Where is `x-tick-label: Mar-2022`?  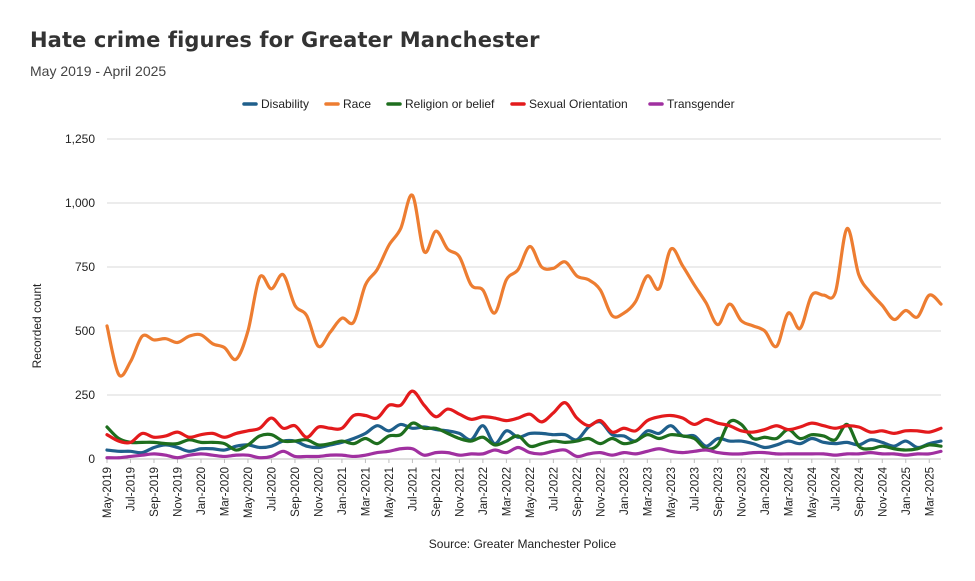 x-tick-label: Mar-2022 is located at coordinates (507, 491).